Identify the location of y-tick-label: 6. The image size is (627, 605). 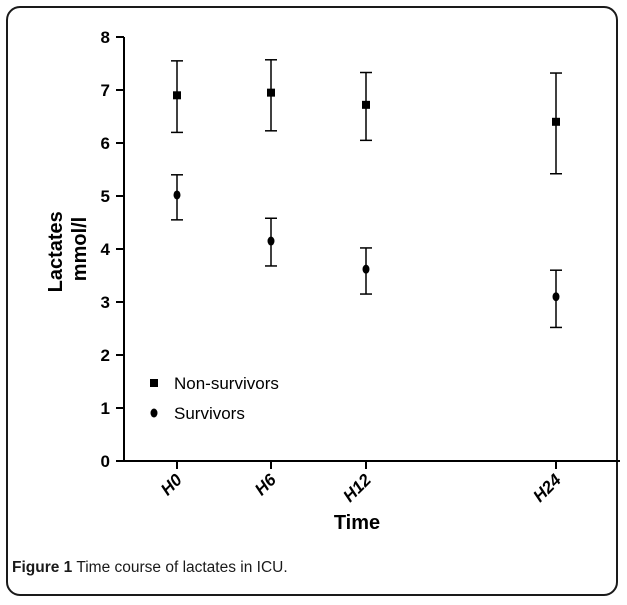
(105, 143).